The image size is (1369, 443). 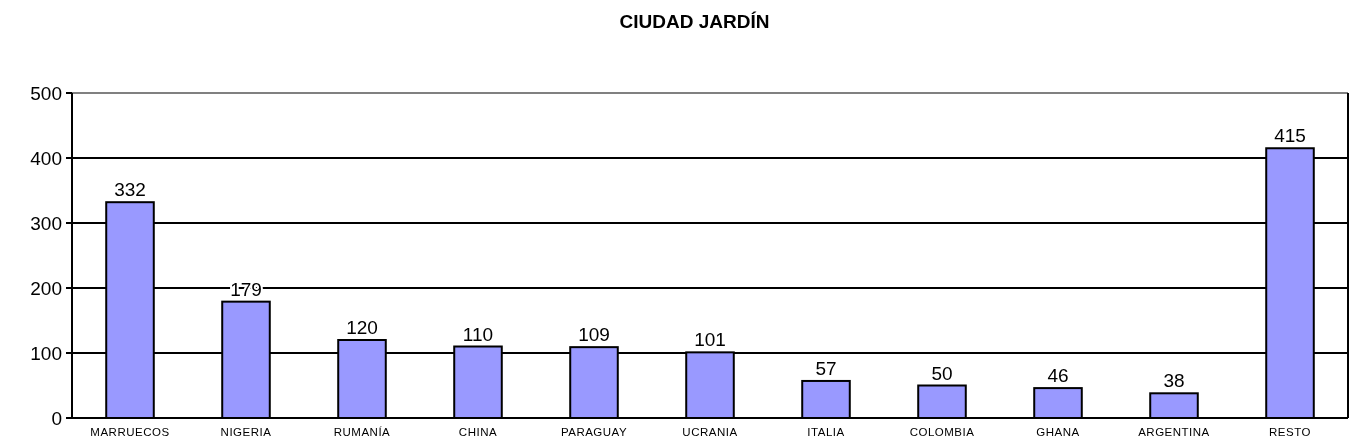 I want to click on data-label: 120, so click(x=362, y=327).